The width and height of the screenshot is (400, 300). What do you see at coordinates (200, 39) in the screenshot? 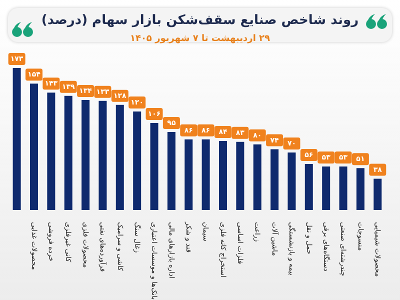
I see `chart-subtitle: ۲۹ اردیبهشت تا ۷ شهریور ۱۴۰۵` at bounding box center [200, 39].